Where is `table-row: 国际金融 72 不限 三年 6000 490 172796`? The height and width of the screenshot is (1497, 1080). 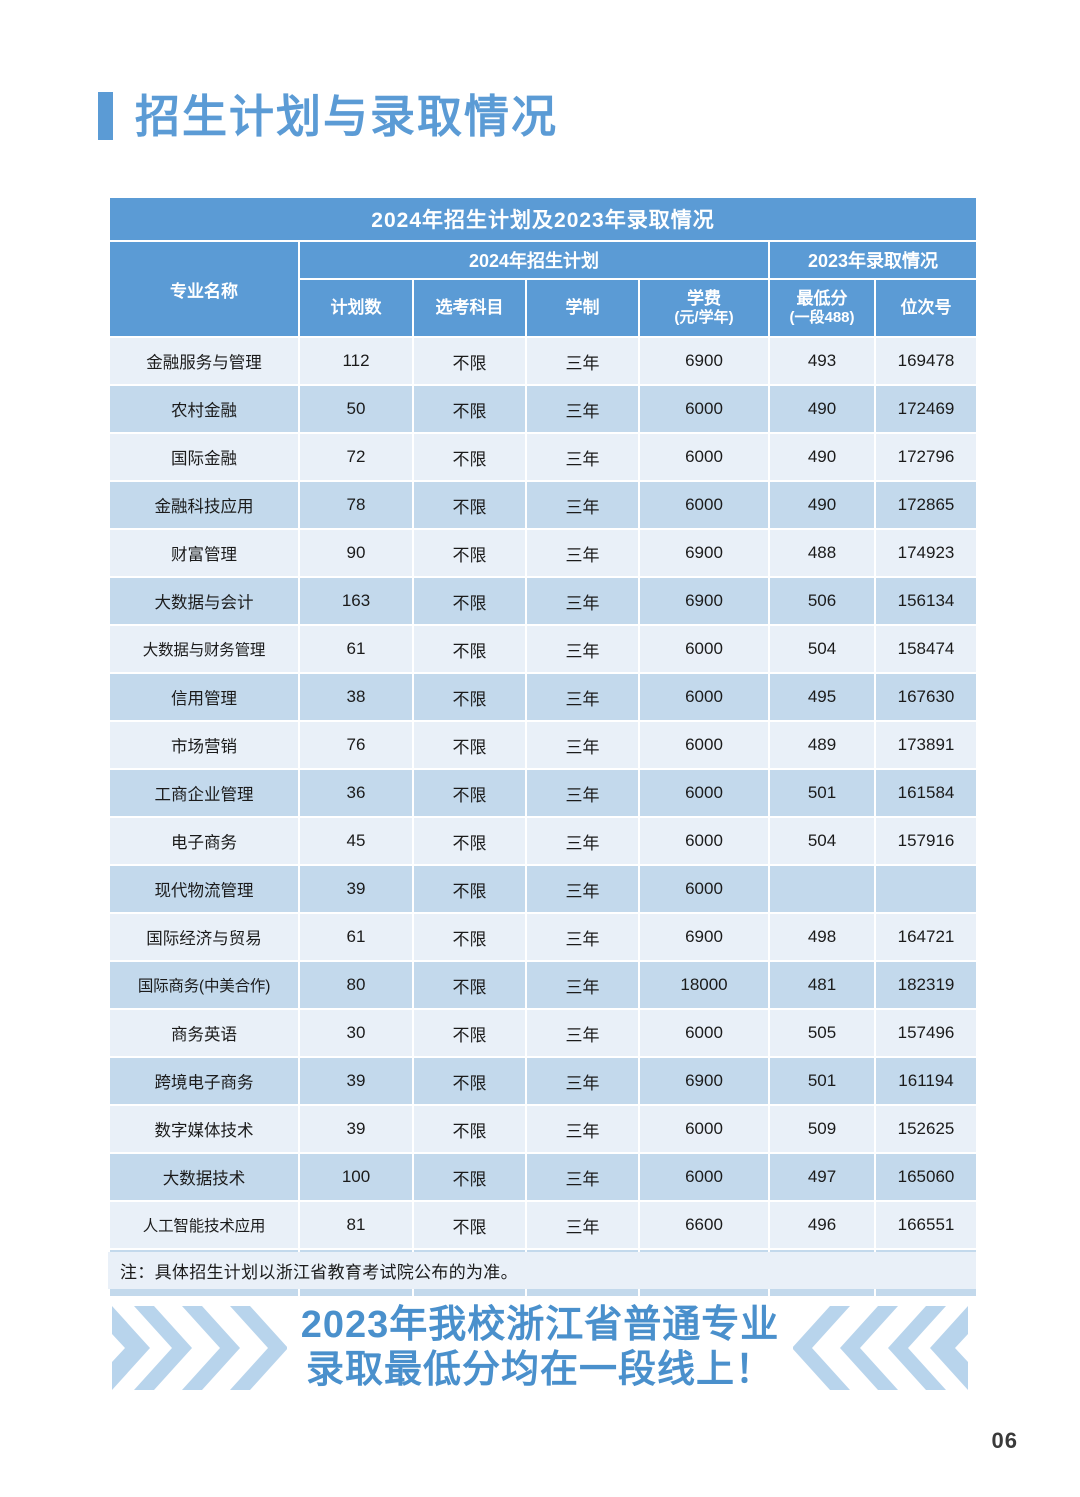 table-row: 国际金融 72 不限 三年 6000 490 172796 is located at coordinates (543, 457).